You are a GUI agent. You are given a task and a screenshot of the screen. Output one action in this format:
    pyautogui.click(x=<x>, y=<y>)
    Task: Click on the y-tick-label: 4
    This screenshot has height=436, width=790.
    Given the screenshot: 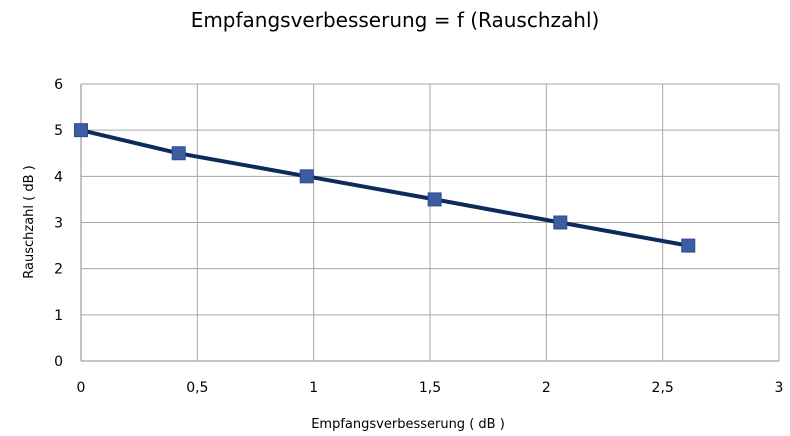 What is the action you would take?
    pyautogui.click(x=58, y=177)
    